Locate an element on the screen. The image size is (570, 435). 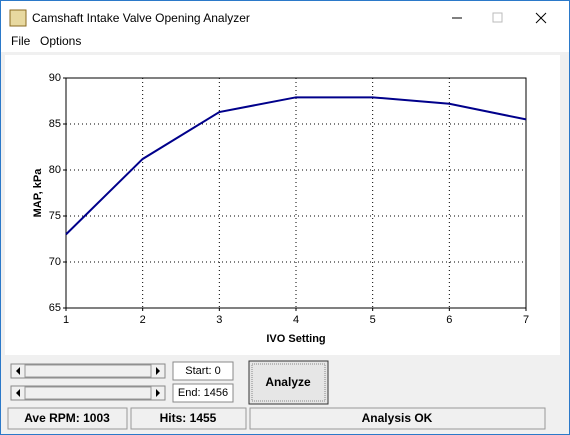
y-tick-label: 90 is located at coordinates (55, 78).